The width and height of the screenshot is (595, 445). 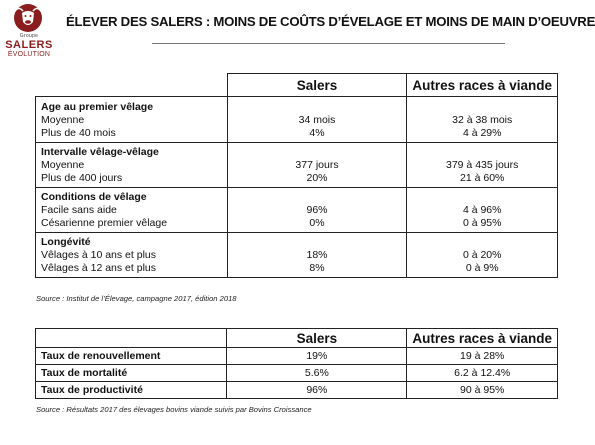 I want to click on table-row: Vêlages à 12 ans et plus 8% 0 à 9%, so click(x=296, y=270).